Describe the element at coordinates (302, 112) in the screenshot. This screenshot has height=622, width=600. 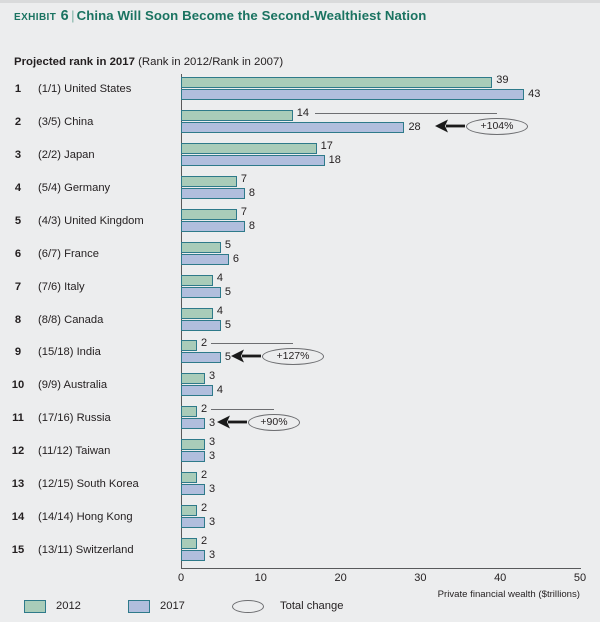
I see `bar-value-2012: 14` at that location.